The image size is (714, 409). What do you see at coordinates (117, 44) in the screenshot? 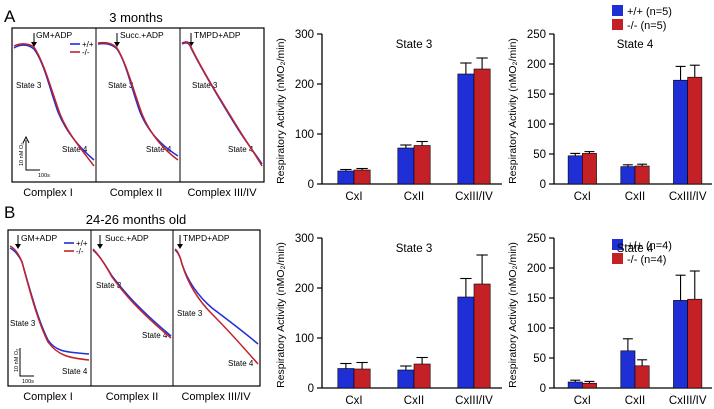
I see `arrow-down-icon` at bounding box center [117, 44].